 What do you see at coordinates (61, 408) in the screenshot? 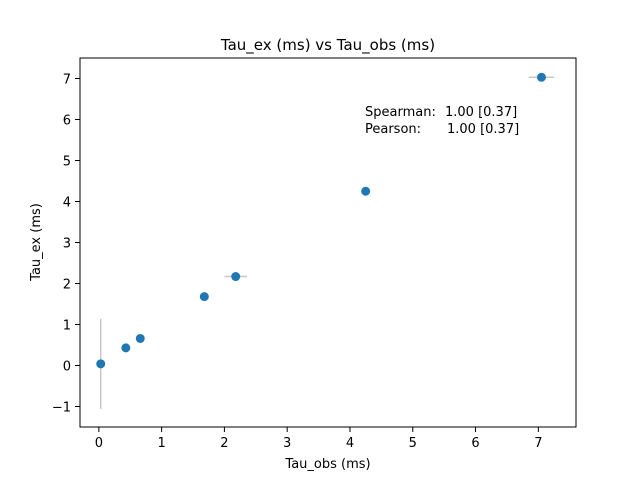
I see `y-tick-label: −1` at bounding box center [61, 408].